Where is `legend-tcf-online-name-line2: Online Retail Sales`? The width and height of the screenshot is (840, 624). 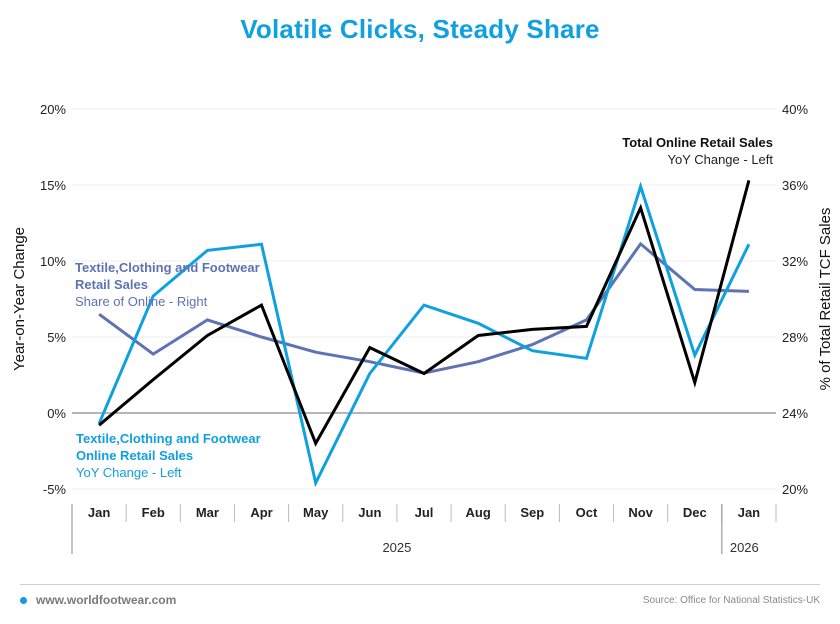 legend-tcf-online-name-line2: Online Retail Sales is located at coordinates (134, 455).